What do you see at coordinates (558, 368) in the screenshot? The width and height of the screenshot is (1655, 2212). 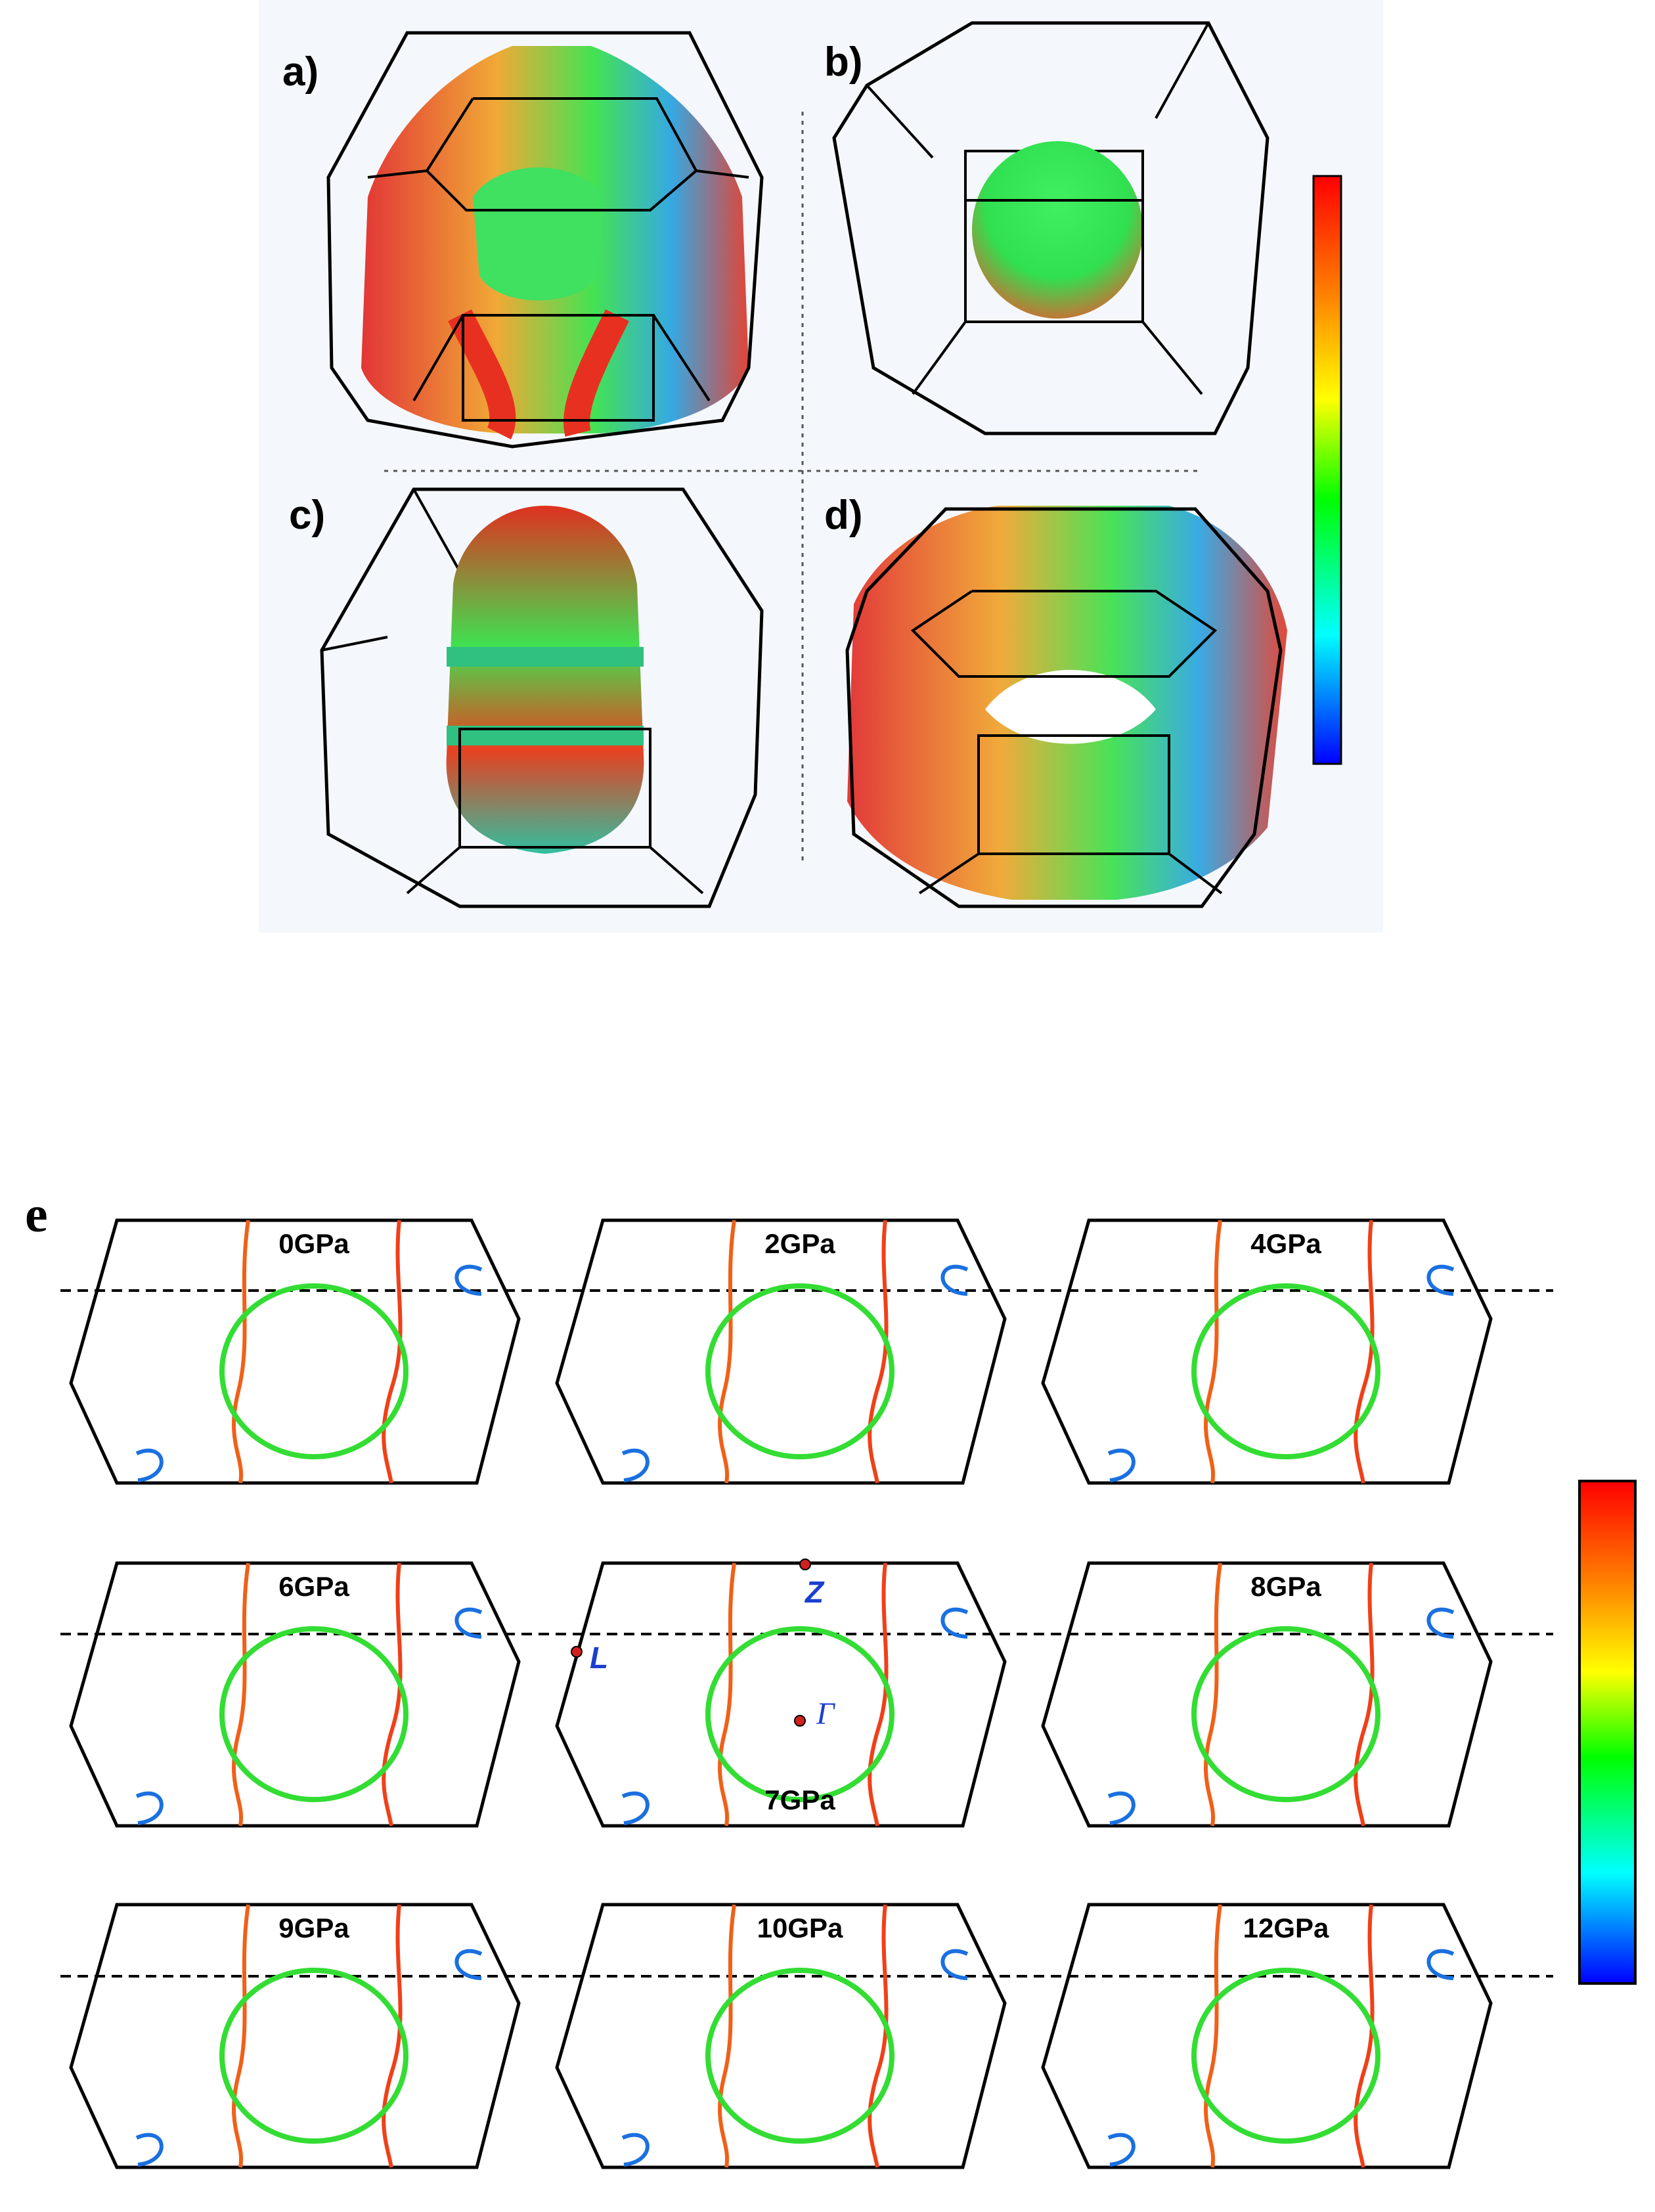 I see `brillouin-zone-a-hex` at bounding box center [558, 368].